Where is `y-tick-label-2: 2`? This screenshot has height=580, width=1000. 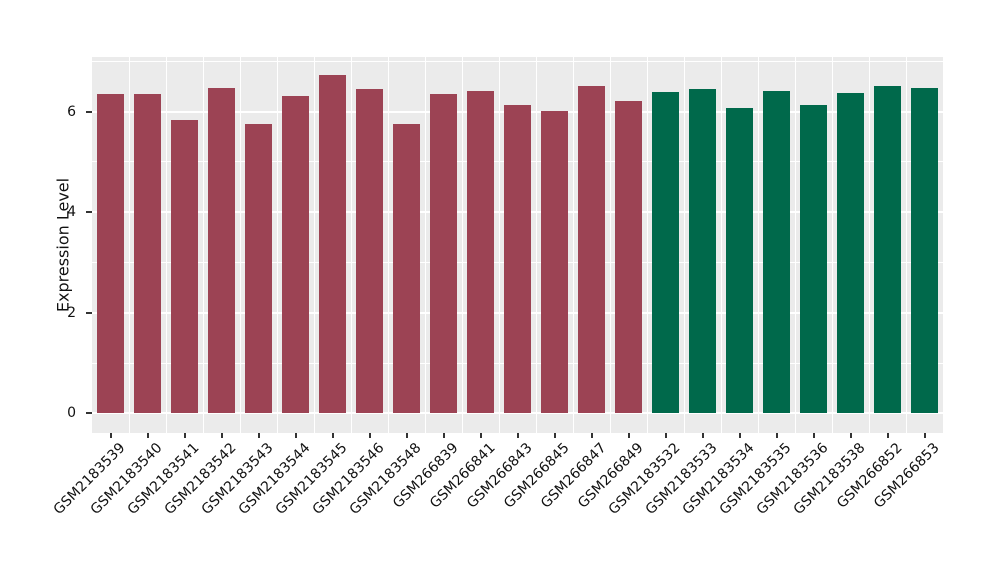
y-tick-label-2: 2 is located at coordinates (71, 312).